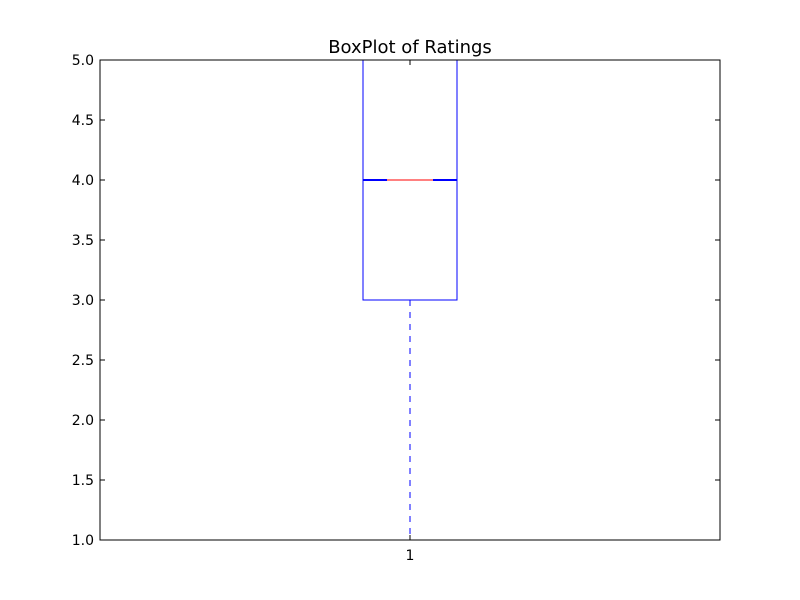  What do you see at coordinates (83, 361) in the screenshot?
I see `y-tick-label-3: 2.5` at bounding box center [83, 361].